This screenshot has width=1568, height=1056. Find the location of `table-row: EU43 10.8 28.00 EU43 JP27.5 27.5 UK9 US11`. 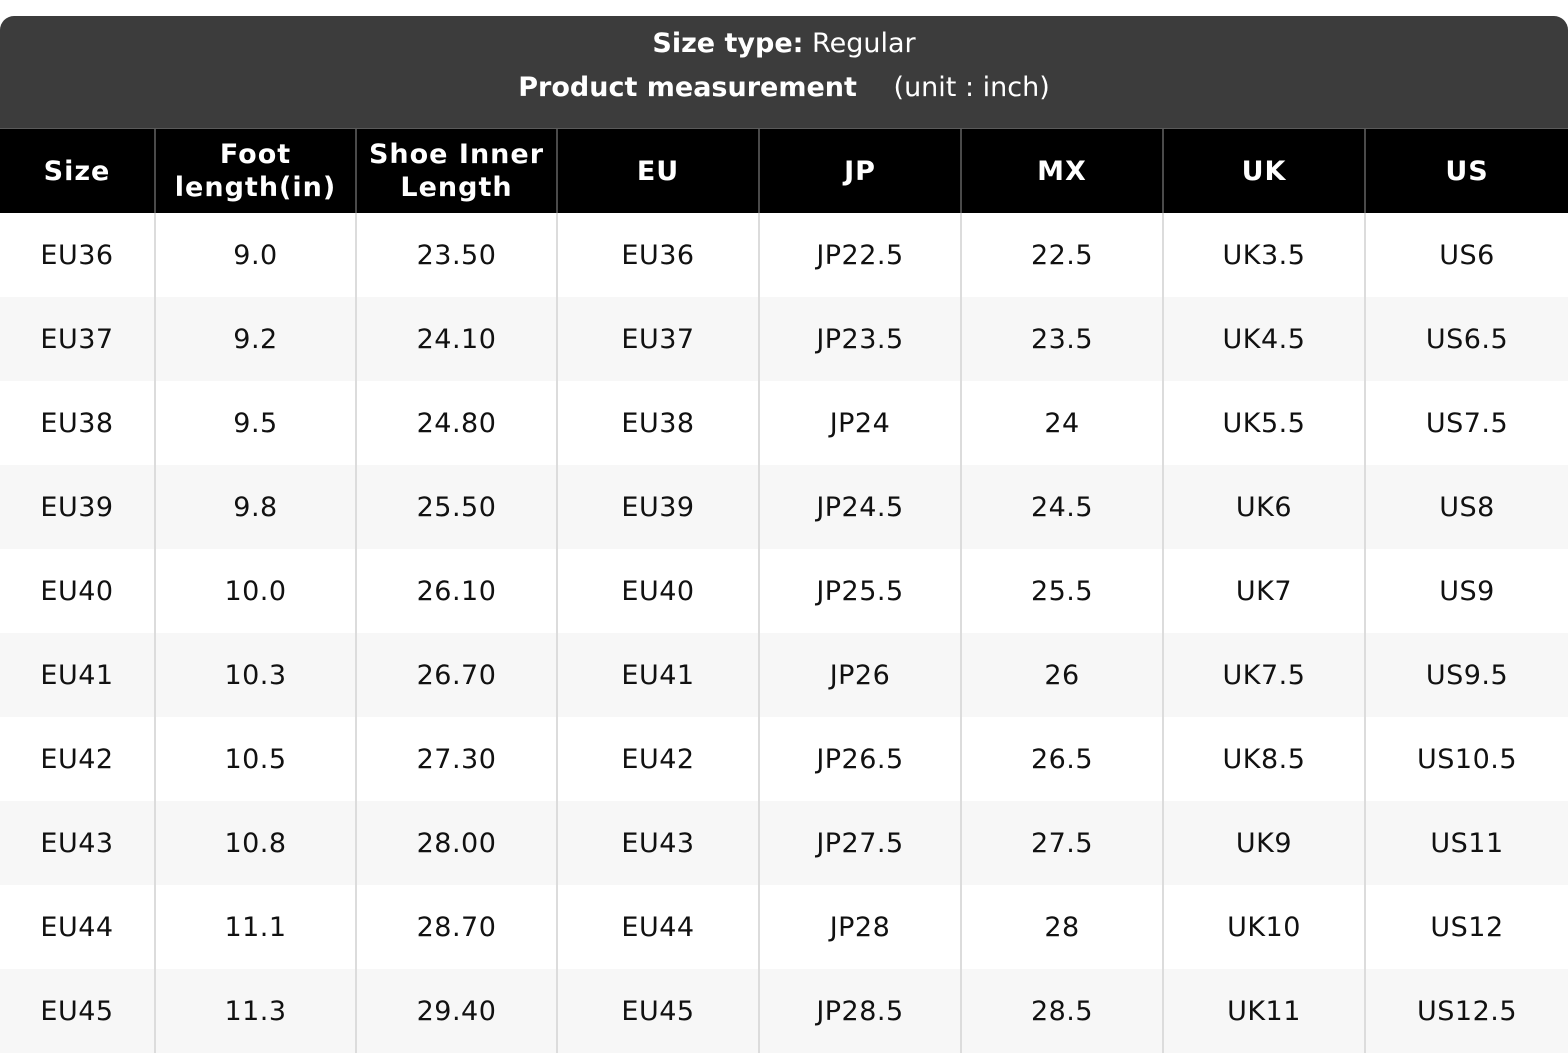

table-row: EU43 10.8 28.00 EU43 JP27.5 27.5 UK9 US11 is located at coordinates (784, 843).